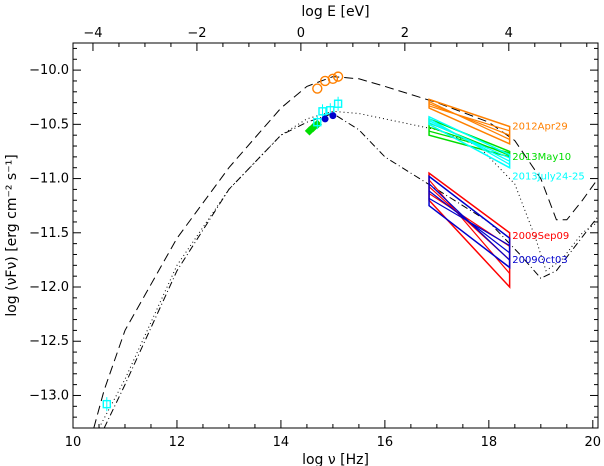 The image size is (604, 466). Describe the element at coordinates (49, 179) in the screenshot. I see `y-tick-label: −11.0` at that location.